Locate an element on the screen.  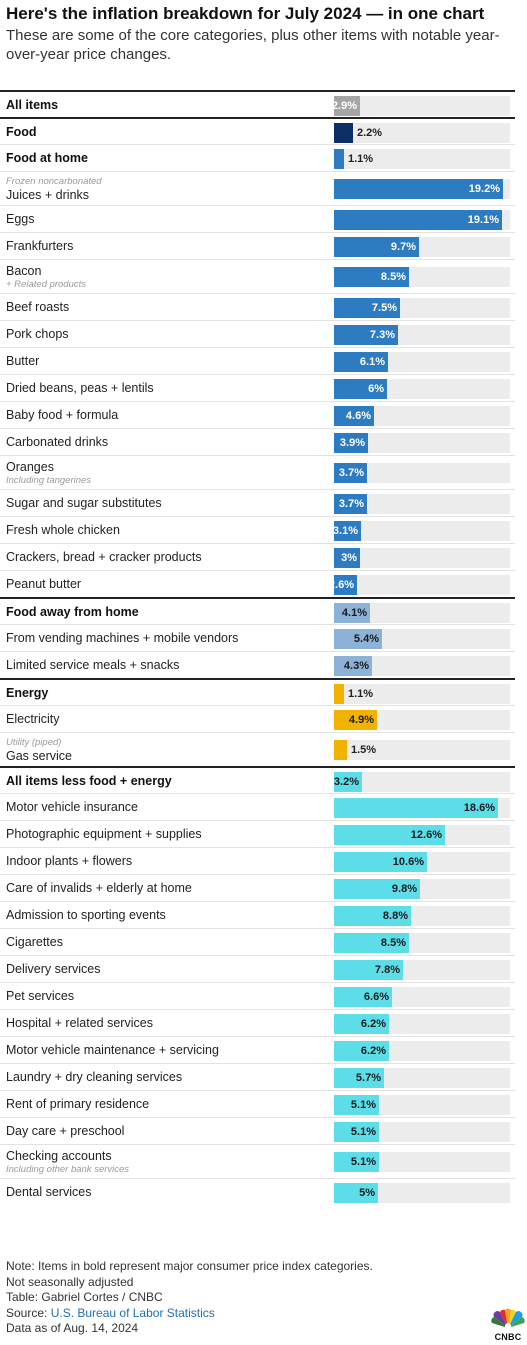
bar-value-label: 7.8% is located at coordinates (387, 970).